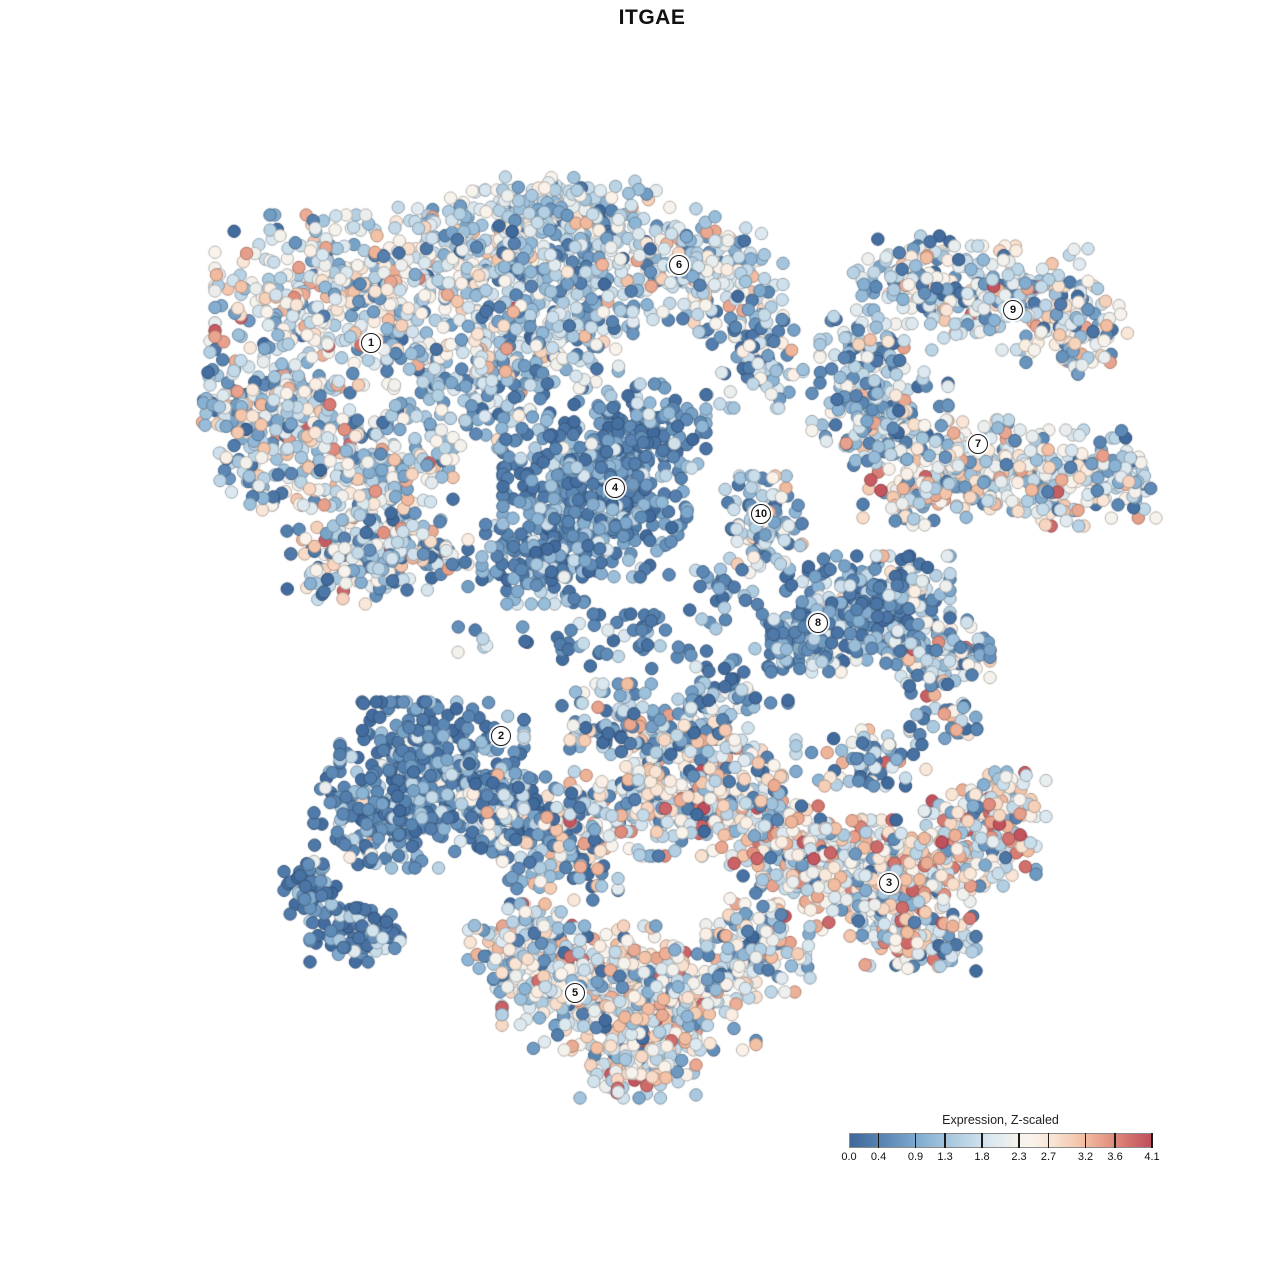 This screenshot has width=1280, height=1280. Describe the element at coordinates (1000, 1120) in the screenshot. I see `colorbar-title: Expression, Z-scaled` at that location.